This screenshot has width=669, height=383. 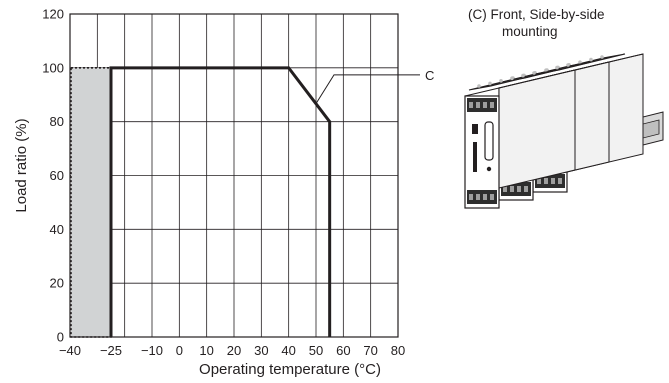 I want to click on module-unit, so click(x=520, y=139).